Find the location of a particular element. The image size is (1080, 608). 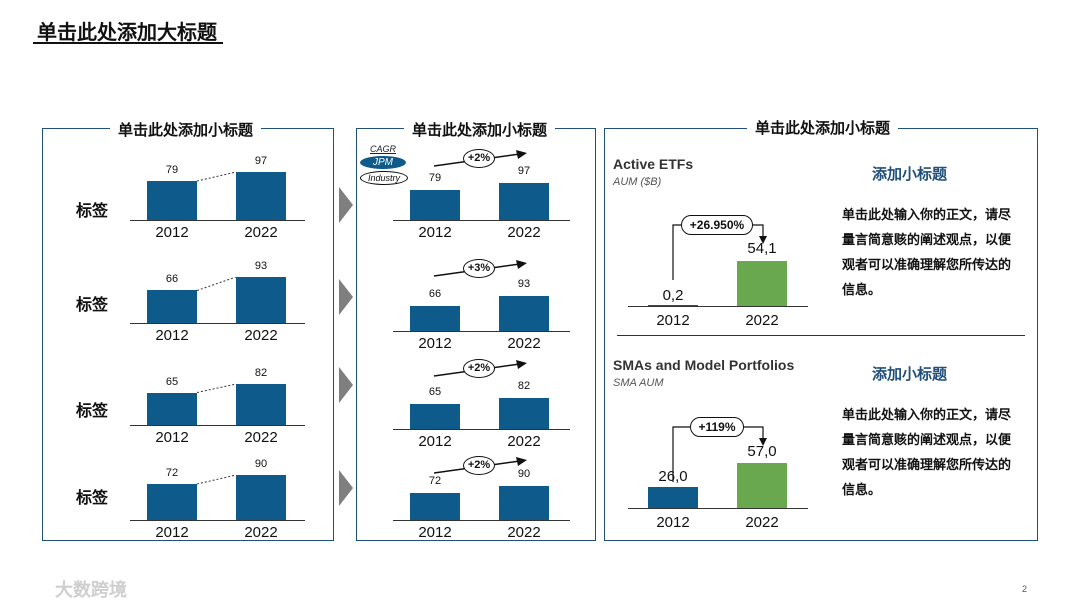

section-subtitle: SMA AUM is located at coordinates (638, 383).